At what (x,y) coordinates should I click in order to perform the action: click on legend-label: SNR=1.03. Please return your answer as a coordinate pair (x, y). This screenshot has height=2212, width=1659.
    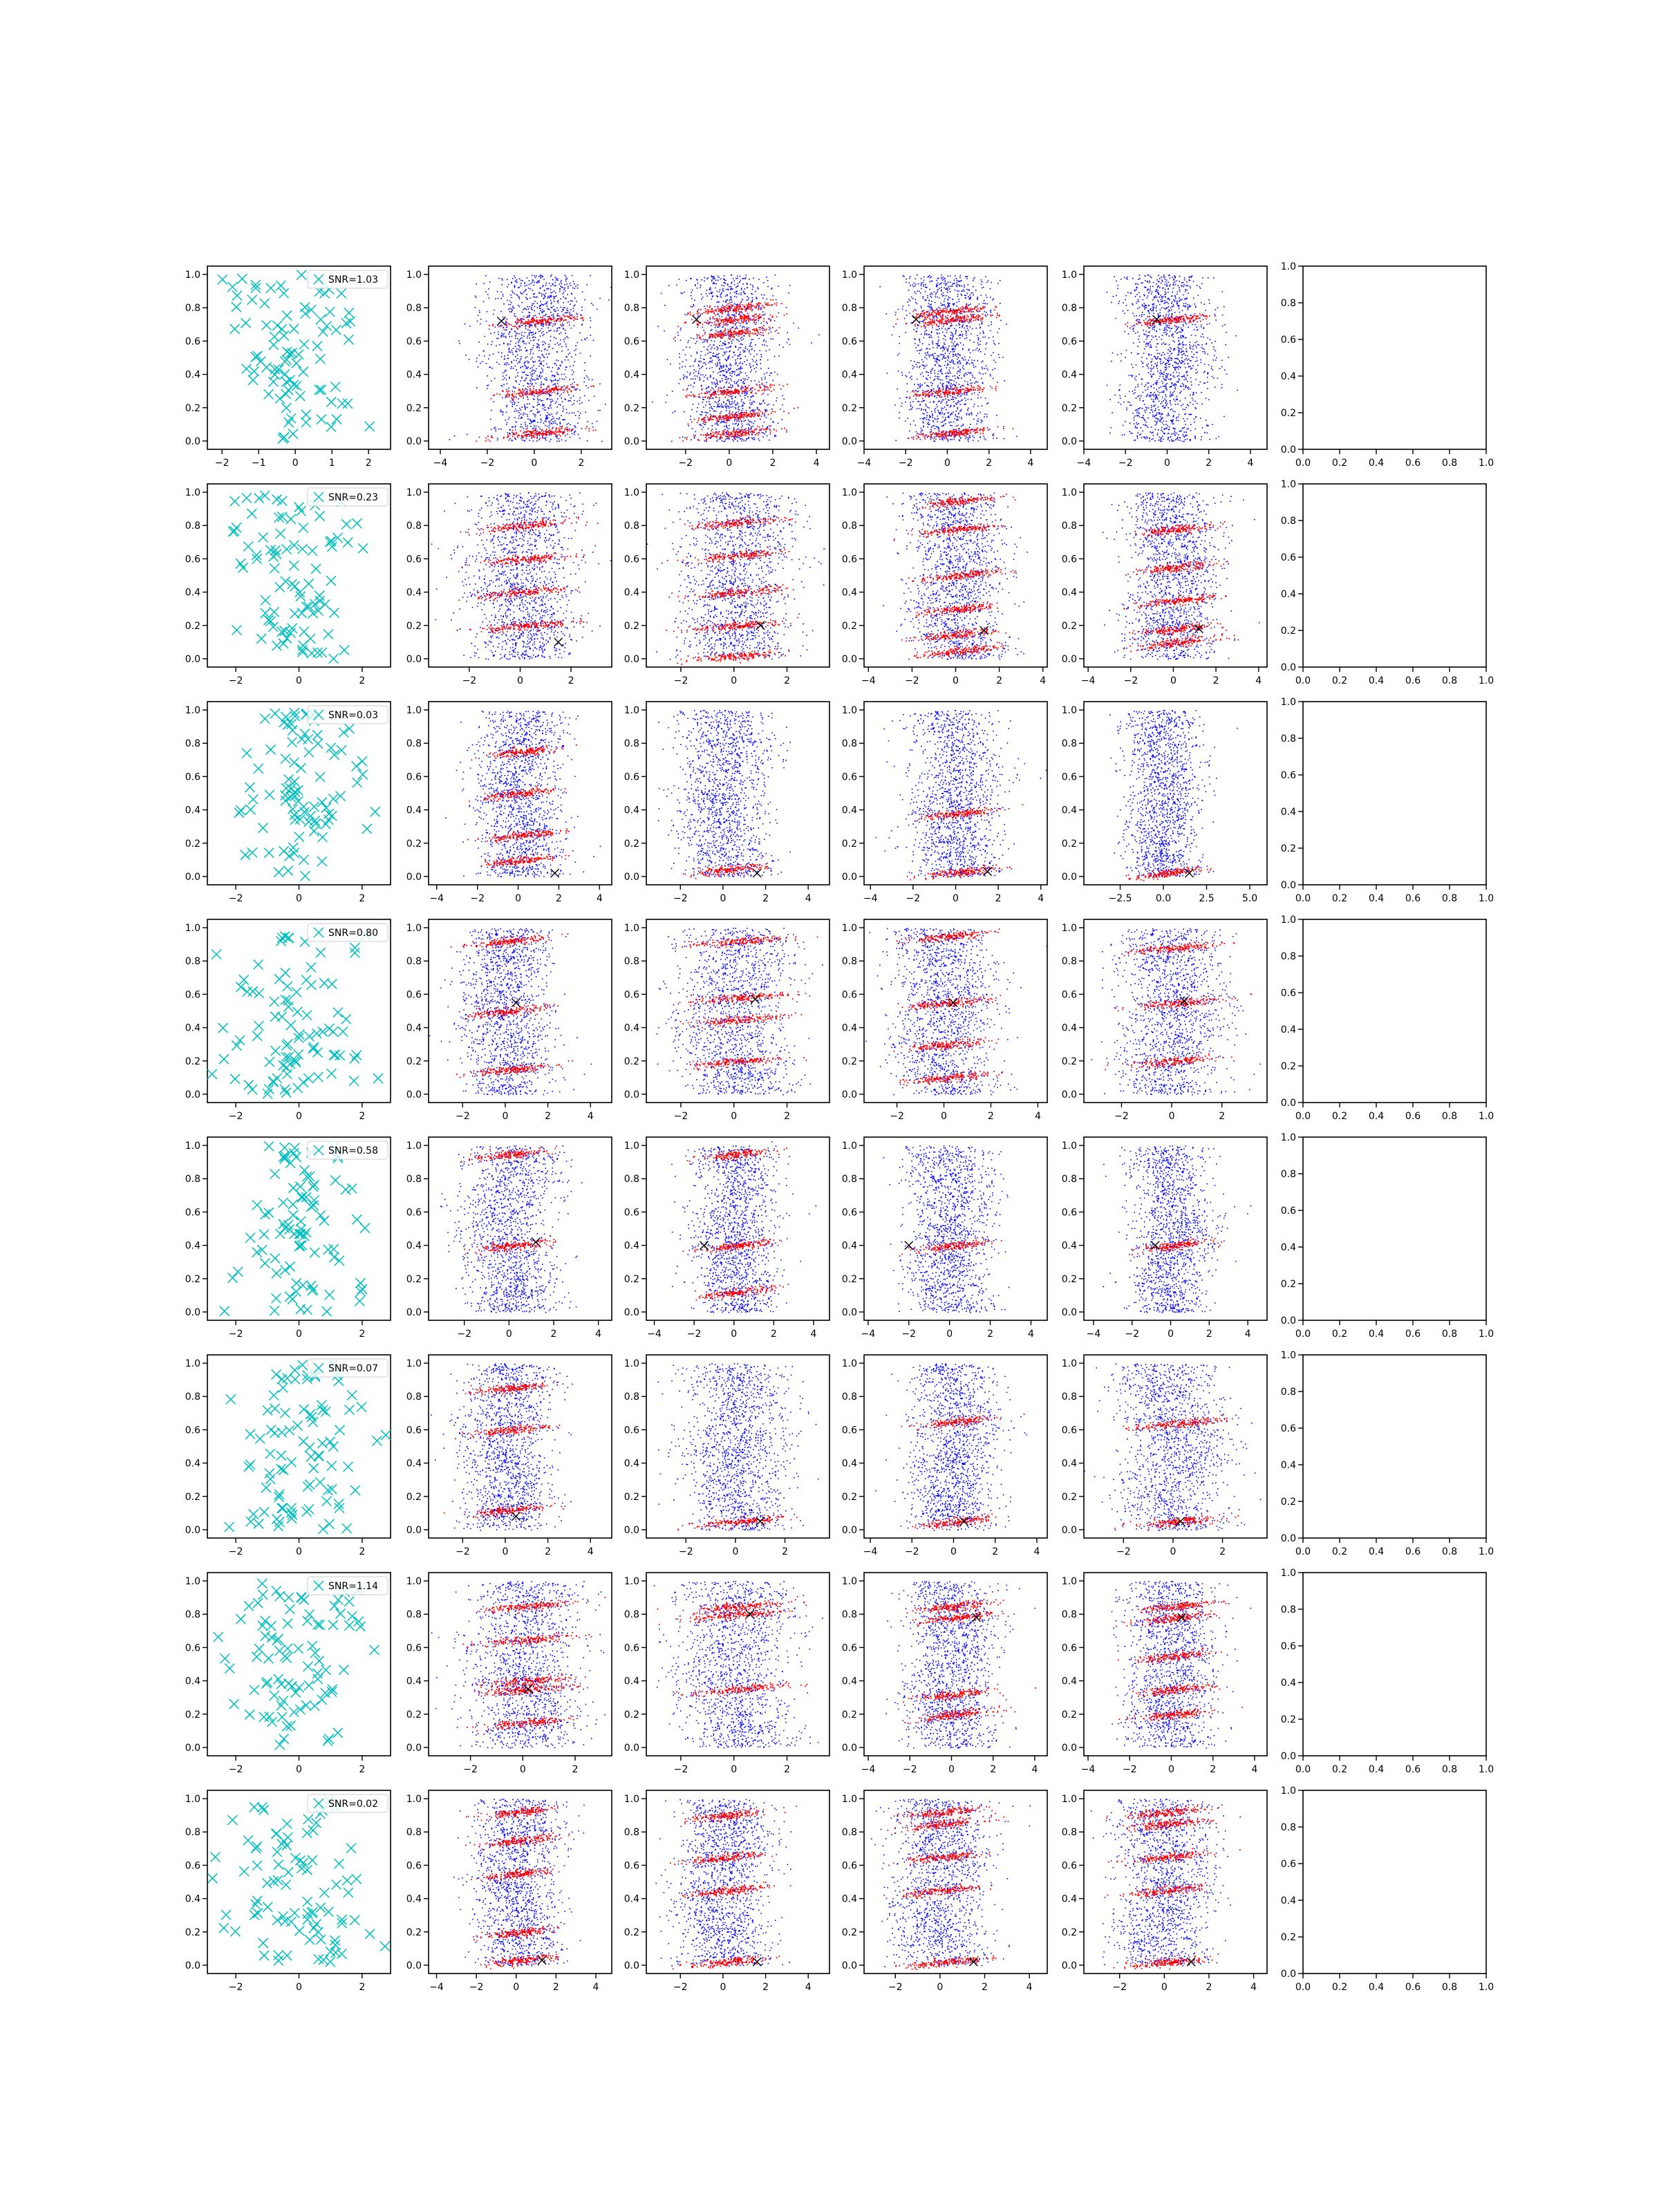
    Looking at the image, I should click on (353, 279).